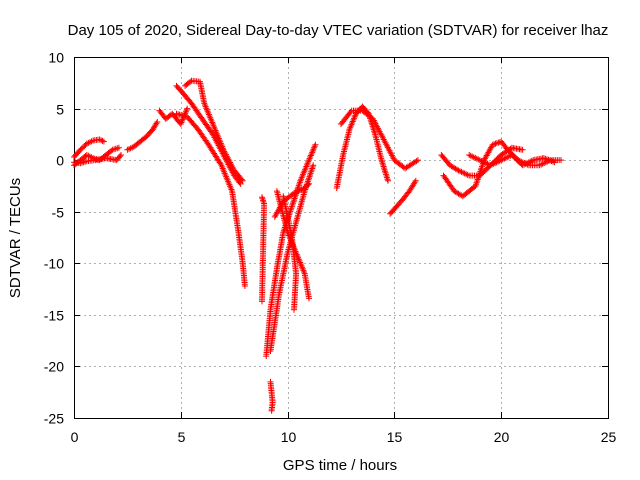 Image resolution: width=640 pixels, height=480 pixels. Describe the element at coordinates (289, 437) in the screenshot. I see `x-tick-label: 10` at that location.